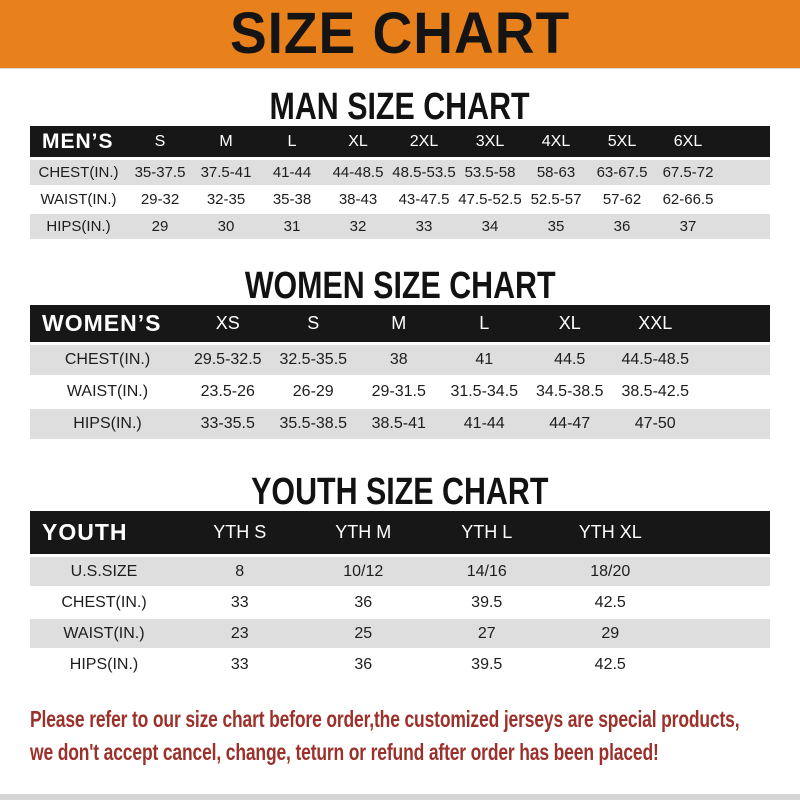 The image size is (800, 800). I want to click on size-column-header: 4XL, so click(556, 143).